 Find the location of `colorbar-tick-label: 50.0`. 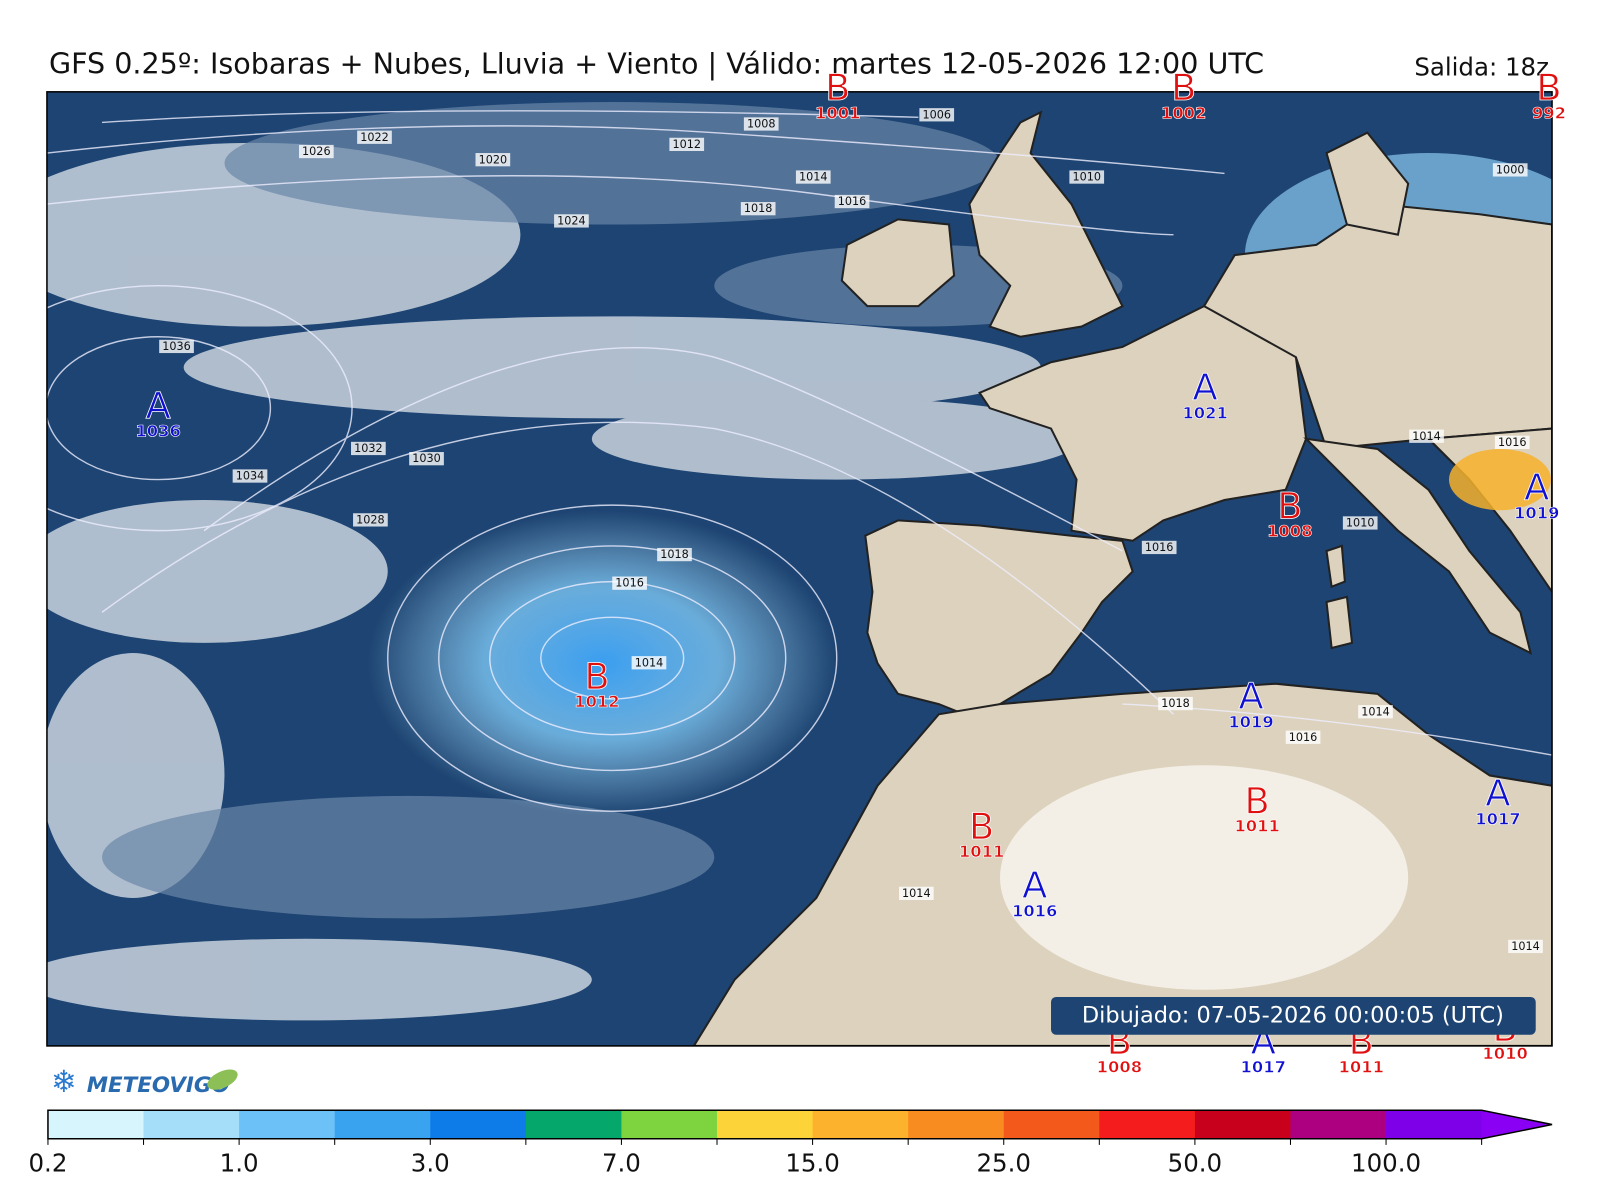

colorbar-tick-label: 50.0 is located at coordinates (1195, 1162).